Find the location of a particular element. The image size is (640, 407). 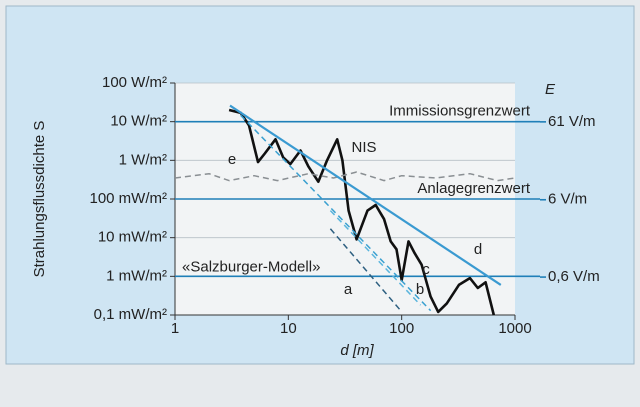

y-tick-label: 1 W/m² is located at coordinates (143, 159).